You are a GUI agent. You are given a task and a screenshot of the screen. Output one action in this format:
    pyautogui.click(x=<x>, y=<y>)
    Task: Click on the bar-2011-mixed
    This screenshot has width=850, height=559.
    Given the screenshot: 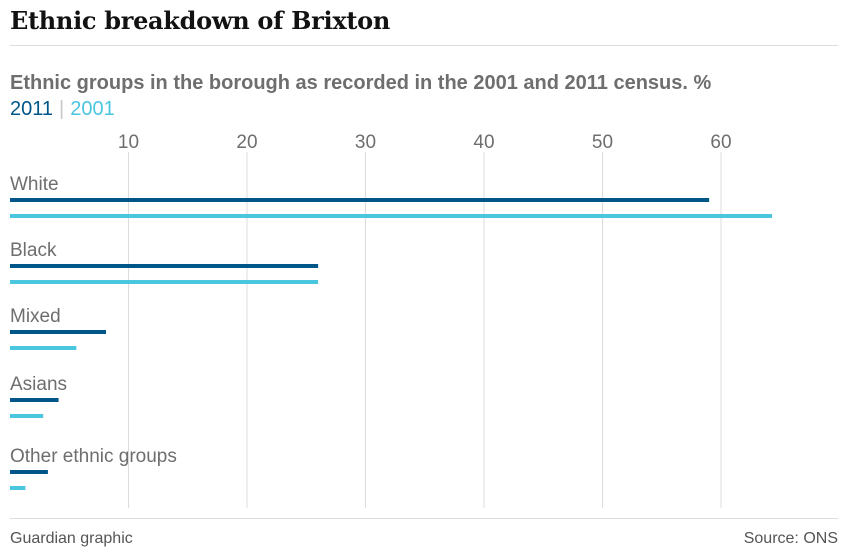 What is the action you would take?
    pyautogui.click(x=58, y=332)
    